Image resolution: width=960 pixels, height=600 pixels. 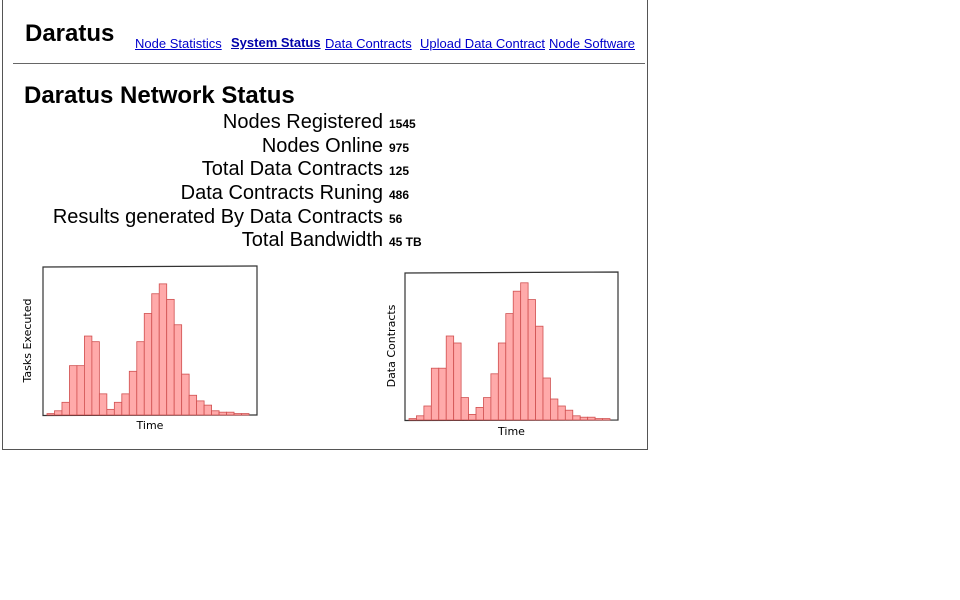 I want to click on stat-label: Data Contracts Runing, so click(x=281, y=193).